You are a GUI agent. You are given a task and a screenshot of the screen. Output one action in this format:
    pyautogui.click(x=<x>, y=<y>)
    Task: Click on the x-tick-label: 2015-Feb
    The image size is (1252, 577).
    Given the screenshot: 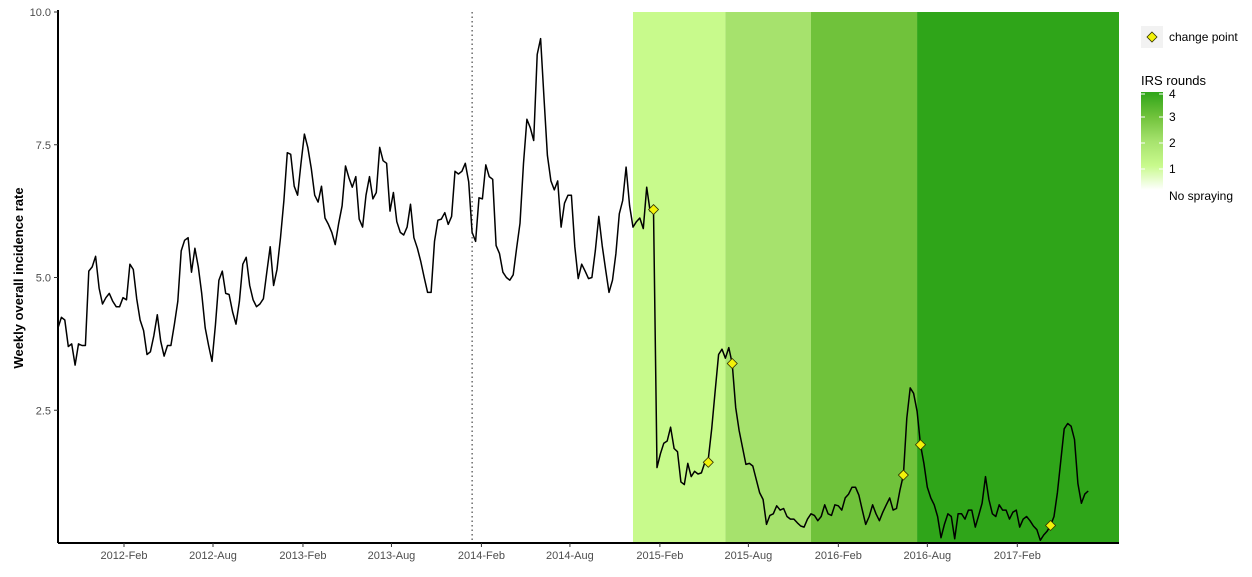 What is the action you would take?
    pyautogui.click(x=659, y=556)
    